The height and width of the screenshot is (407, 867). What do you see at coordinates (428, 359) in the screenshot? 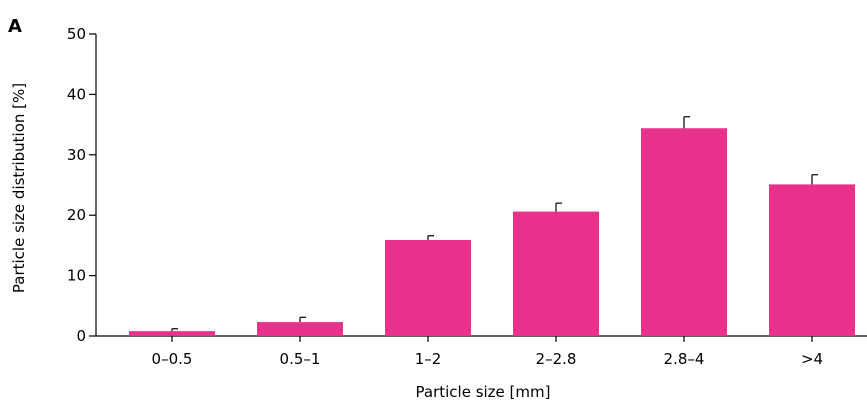
I see `x-tick-label: 1–2` at bounding box center [428, 359].